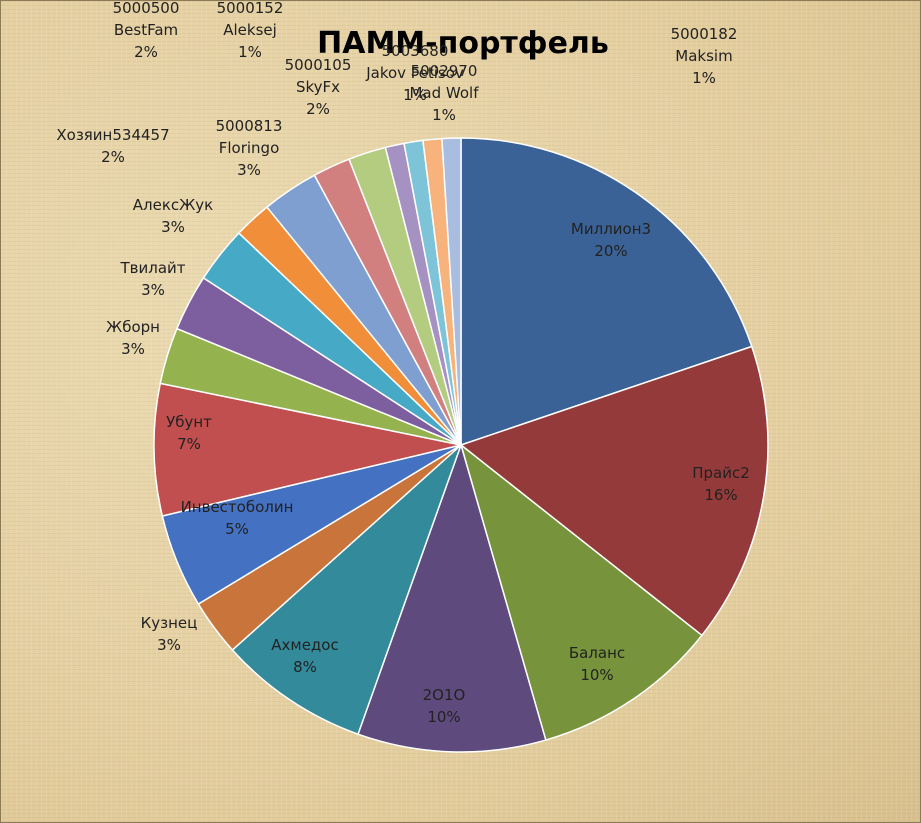 This screenshot has height=823, width=921. What do you see at coordinates (610, 251) in the screenshot?
I see `slice-percent: 20%` at bounding box center [610, 251].